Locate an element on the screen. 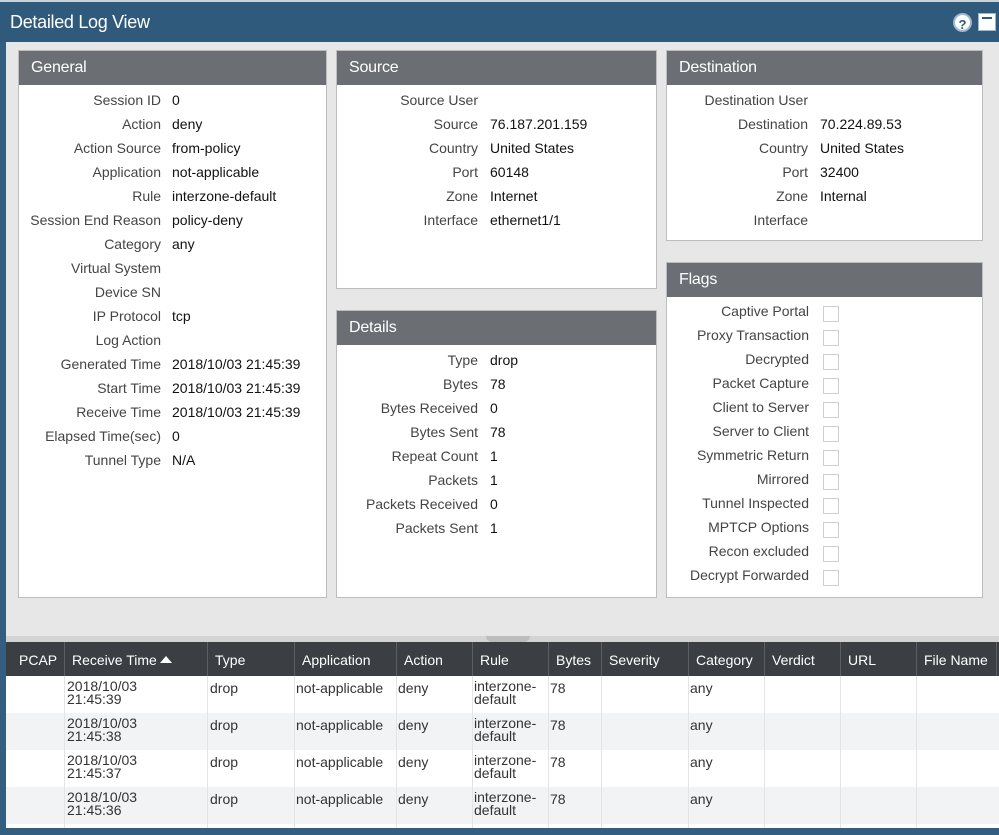 The height and width of the screenshot is (835, 999). type-cell: drop is located at coordinates (224, 762).